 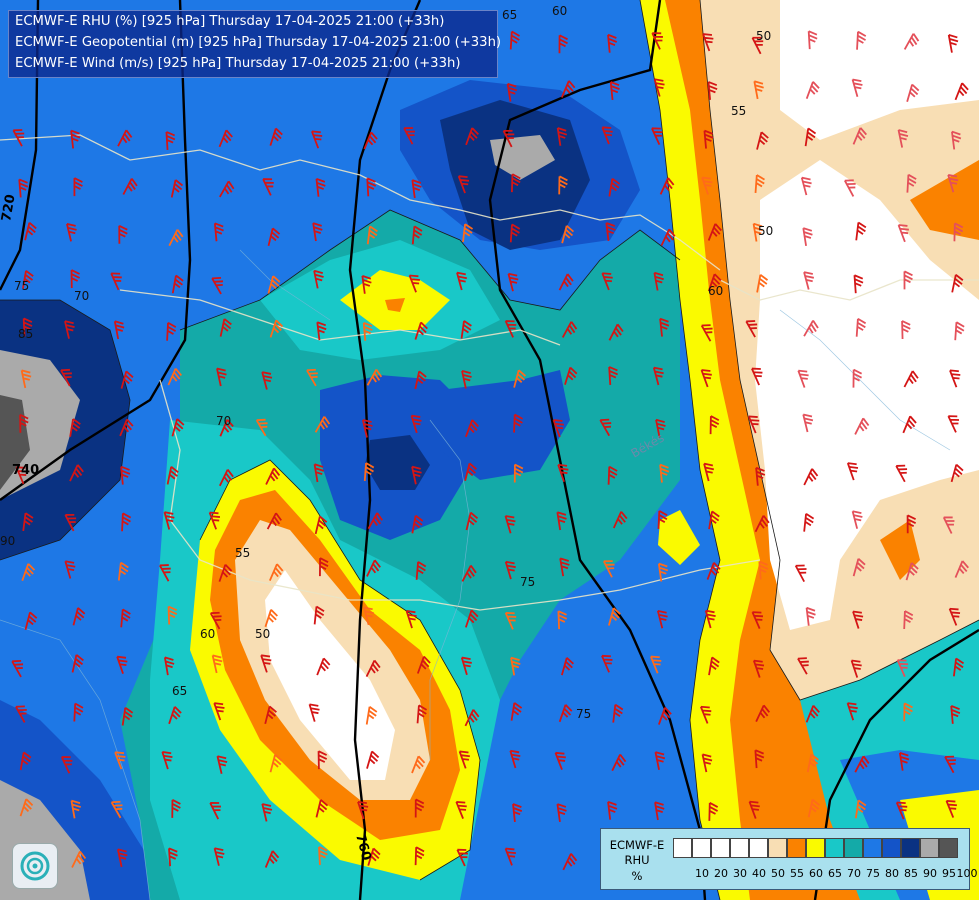 What do you see at coordinates (81, 296) in the screenshot?
I see `contour-label: 70` at bounding box center [81, 296].